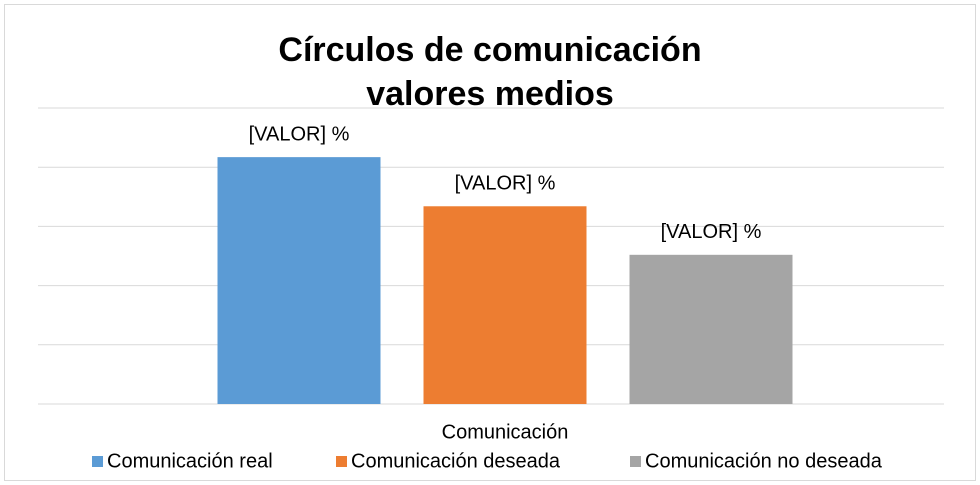 The height and width of the screenshot is (485, 980). I want to click on chart-title-line: valores medios, so click(490, 94).